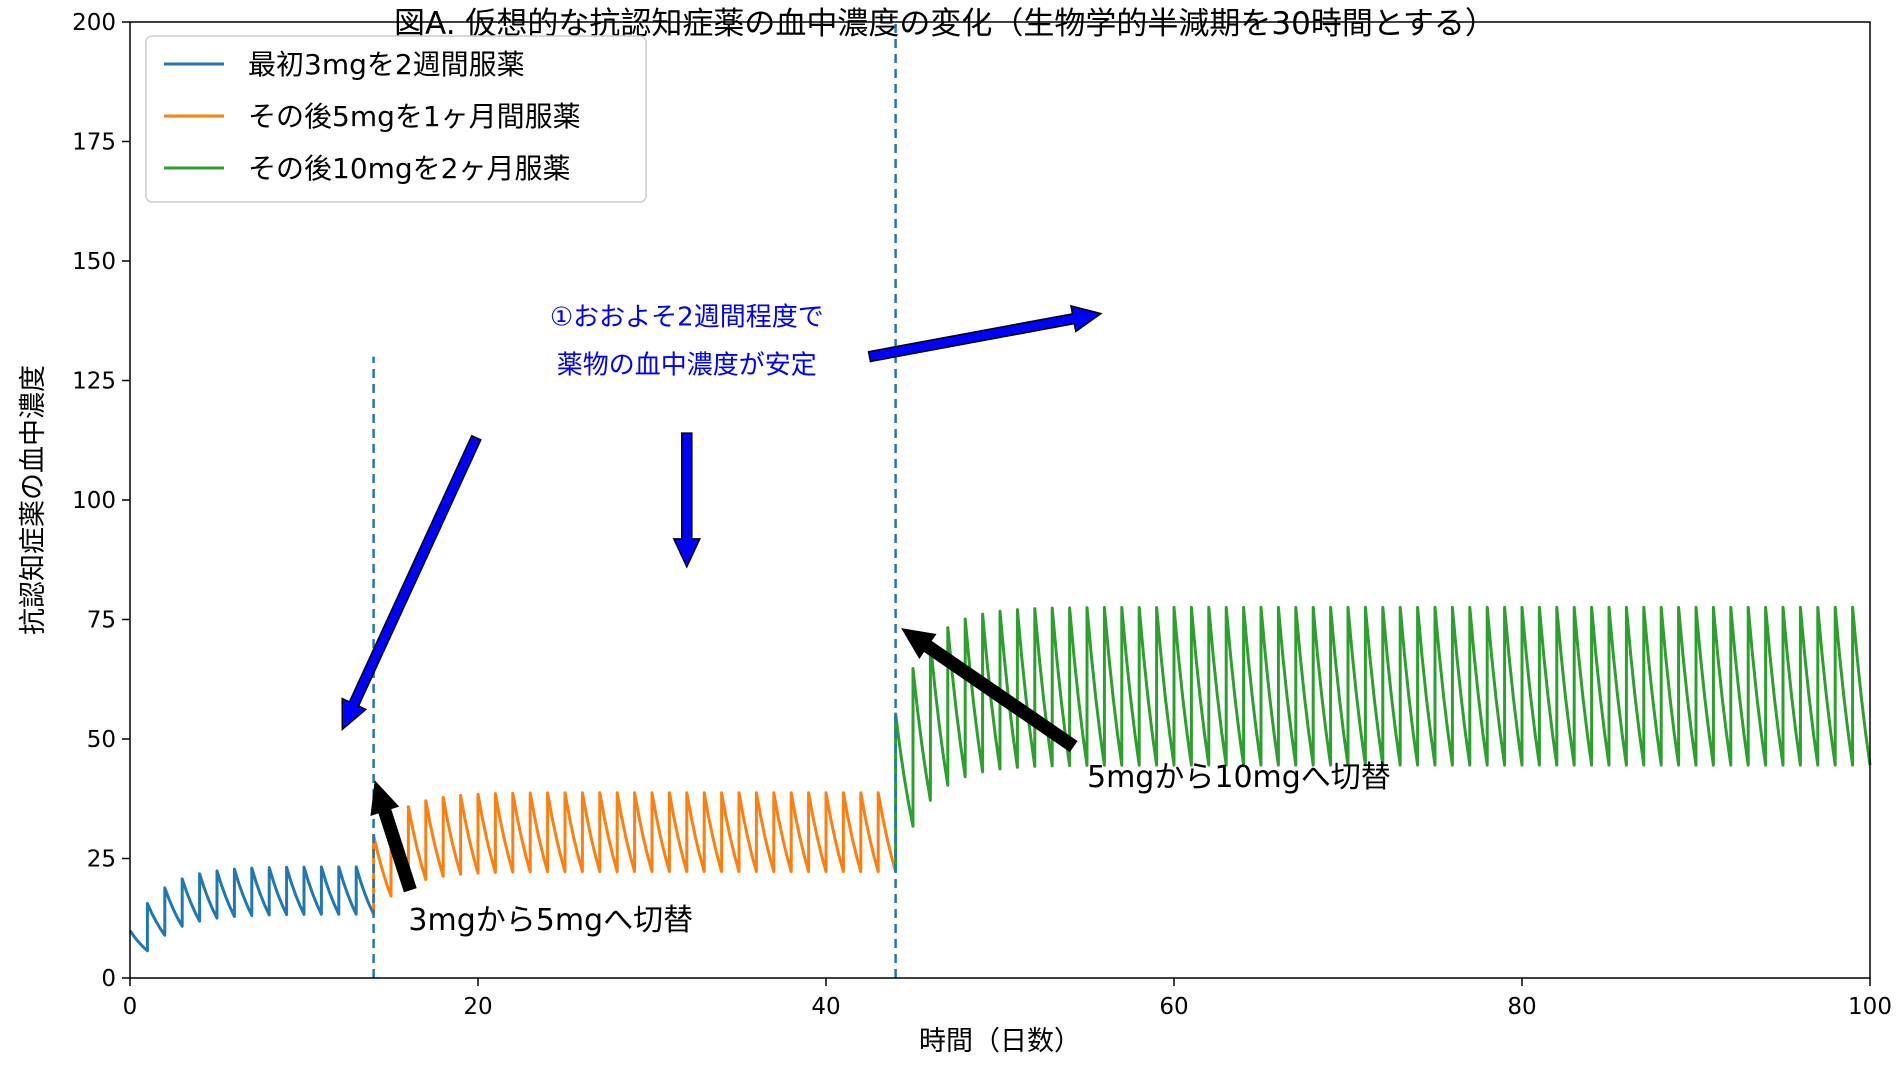 The width and height of the screenshot is (1896, 1066). I want to click on y-tick-label: 25, so click(101, 860).